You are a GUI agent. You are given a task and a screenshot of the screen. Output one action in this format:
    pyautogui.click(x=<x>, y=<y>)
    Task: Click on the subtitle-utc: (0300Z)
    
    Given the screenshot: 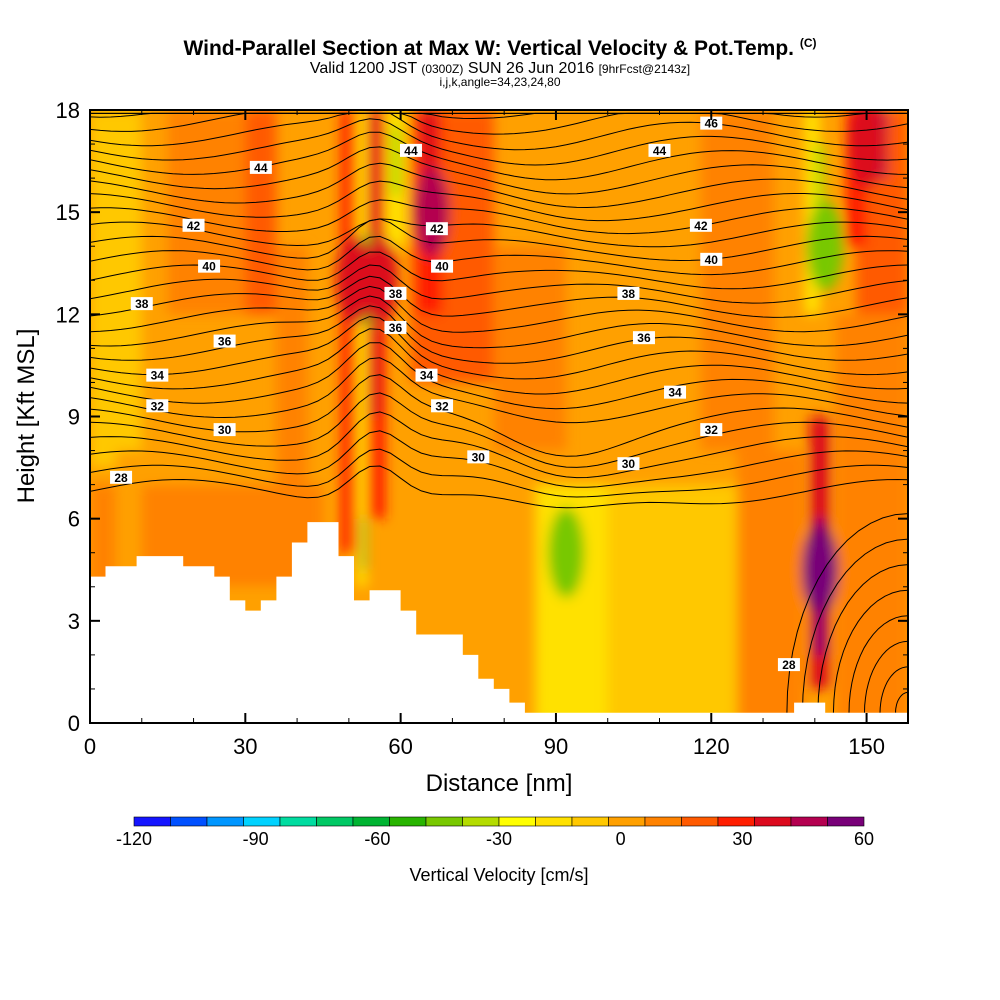 What is the action you would take?
    pyautogui.click(x=442, y=69)
    